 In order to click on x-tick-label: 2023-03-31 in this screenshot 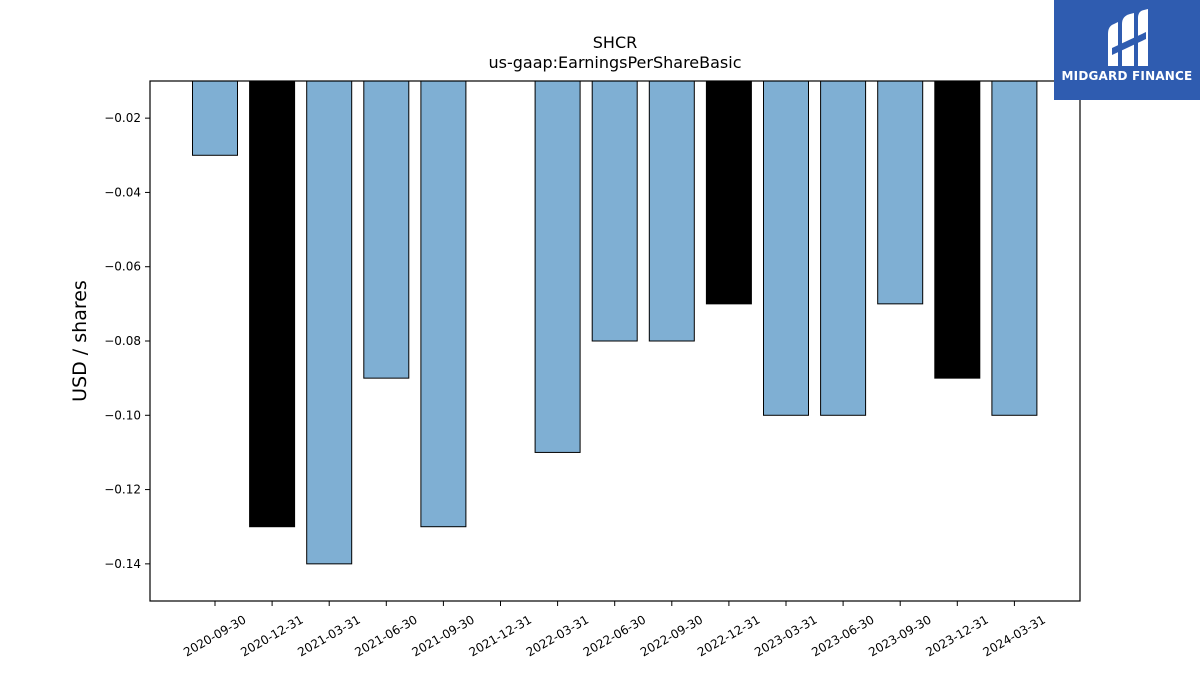, I will do `click(785, 635)`.